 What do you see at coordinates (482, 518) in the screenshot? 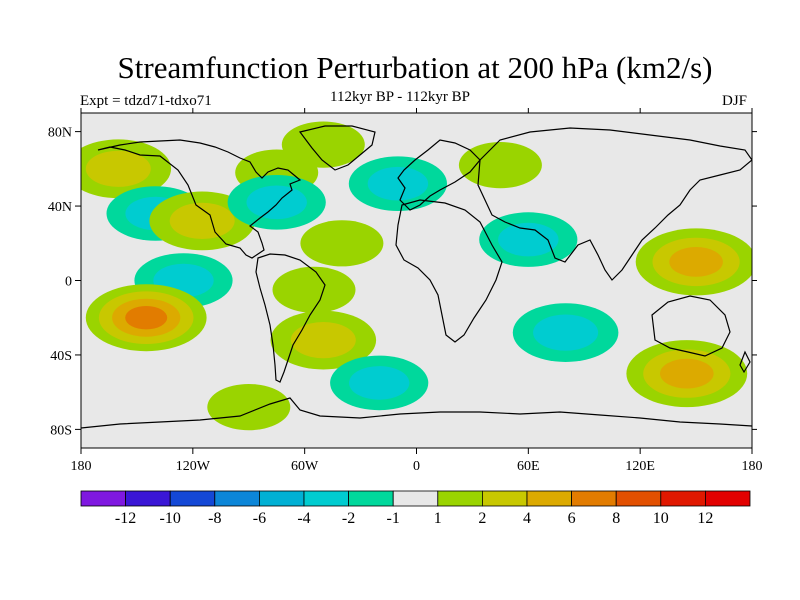
I see `colorbar-label: 2` at bounding box center [482, 518].